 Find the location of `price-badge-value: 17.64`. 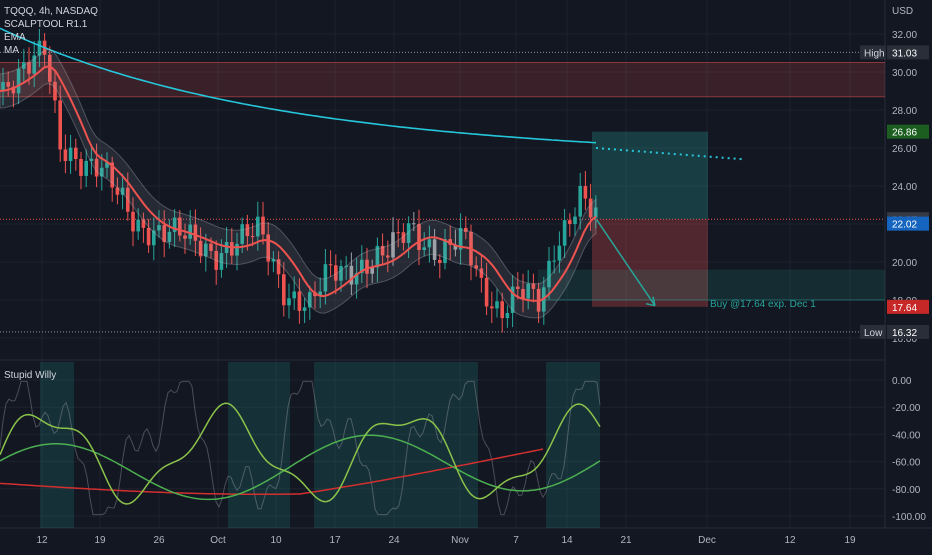

price-badge-value: 17.64 is located at coordinates (904, 308).